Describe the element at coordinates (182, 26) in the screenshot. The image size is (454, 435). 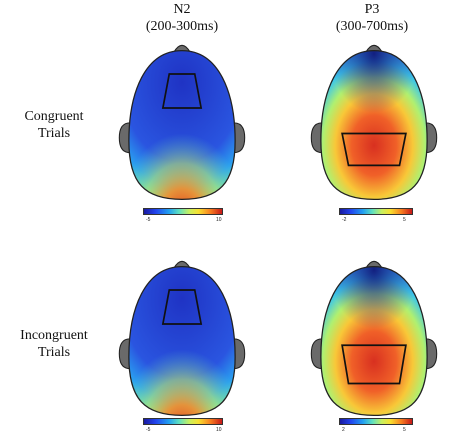
I see `column-time-window: (200-300ms)` at that location.